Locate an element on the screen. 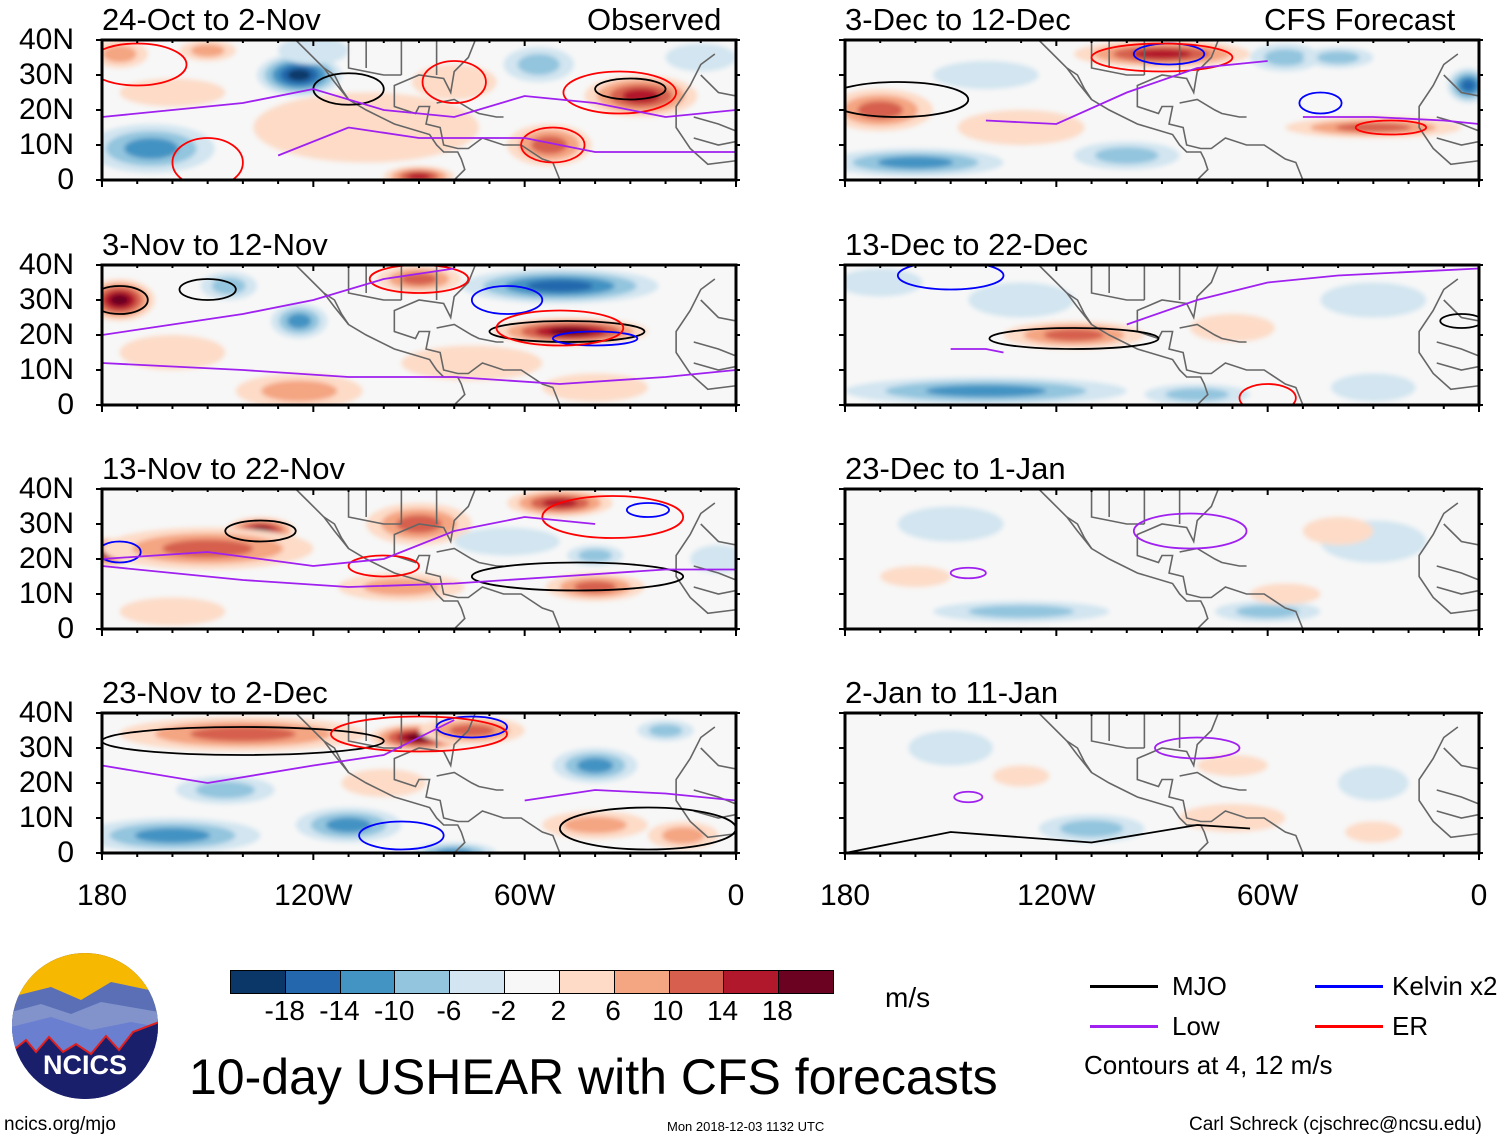 This screenshot has height=1141, width=1510. colorbar-tick-label: 10 is located at coordinates (668, 1010).